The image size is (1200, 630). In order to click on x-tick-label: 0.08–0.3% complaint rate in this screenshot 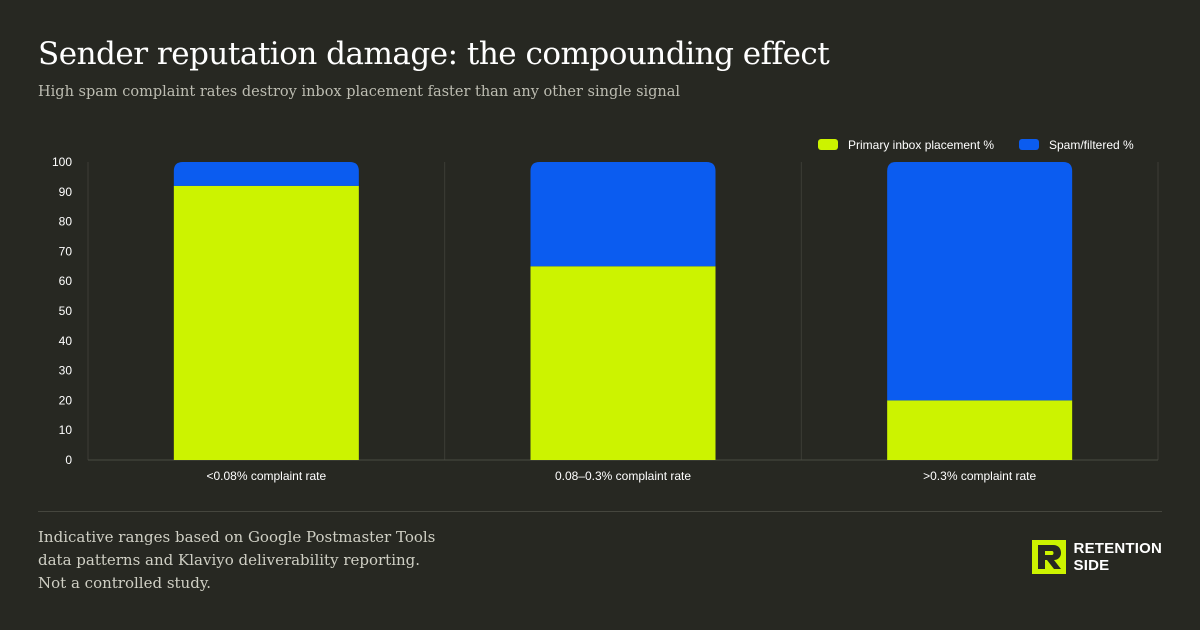, I will do `click(623, 476)`.